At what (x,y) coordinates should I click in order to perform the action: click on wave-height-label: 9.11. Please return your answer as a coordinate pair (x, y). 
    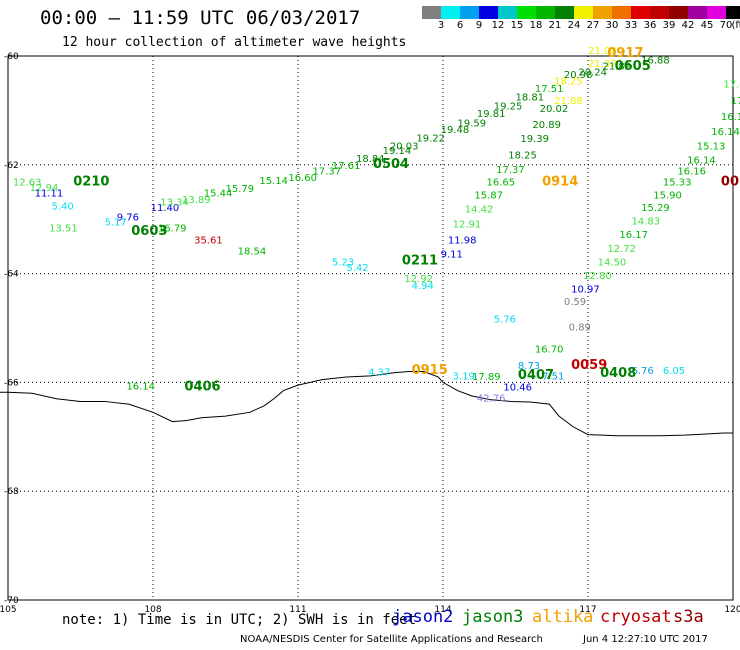
    Looking at the image, I should click on (452, 254).